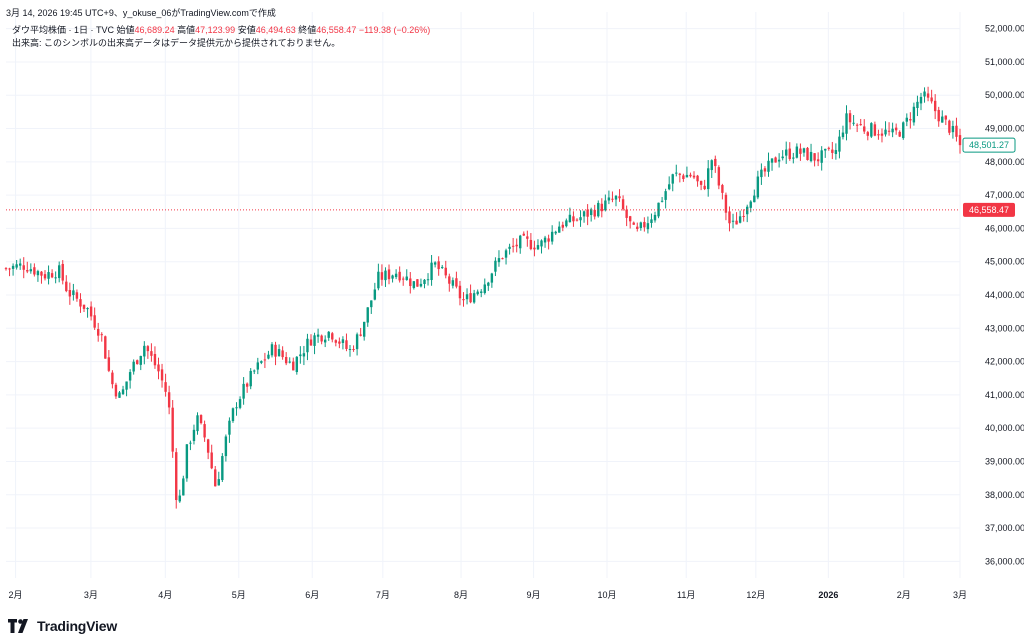 The height and width of the screenshot is (644, 1024). What do you see at coordinates (960, 595) in the screenshot?
I see `x-tick-label: 3月` at bounding box center [960, 595].